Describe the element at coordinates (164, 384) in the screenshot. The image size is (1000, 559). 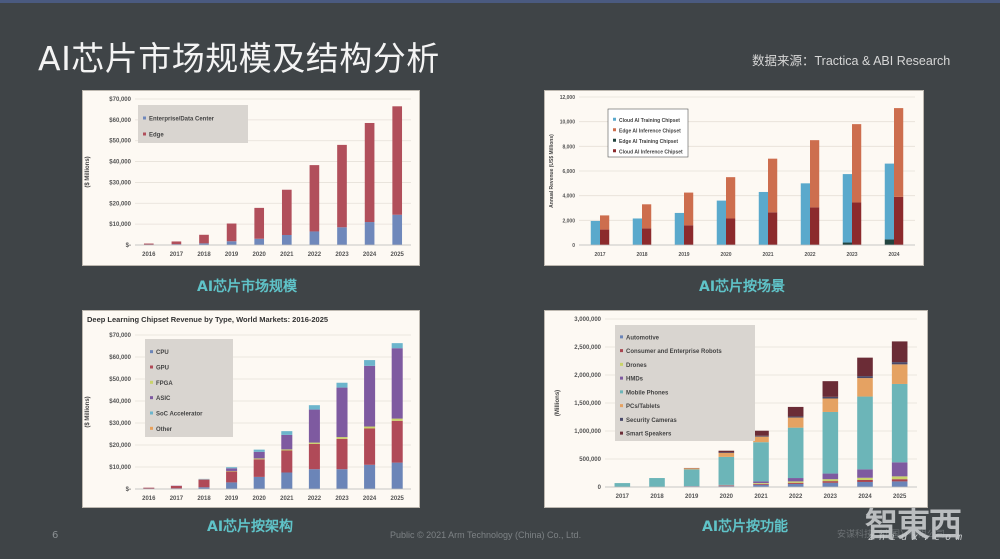
I see `legend-label: FPGA` at that location.